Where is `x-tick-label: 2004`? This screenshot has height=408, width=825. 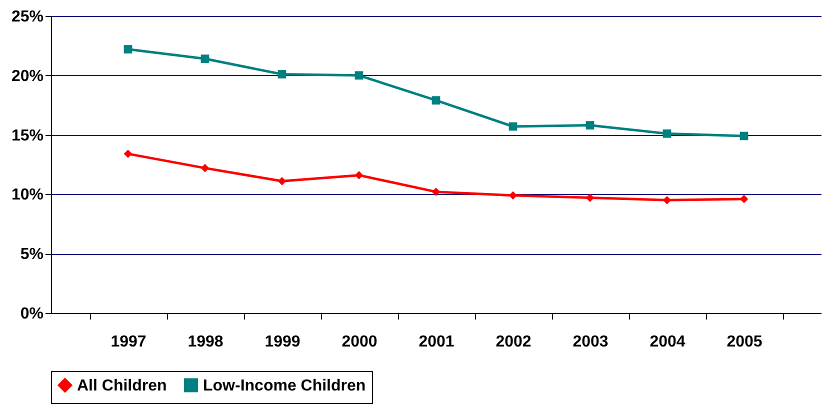
x-tick-label: 2004 is located at coordinates (668, 342).